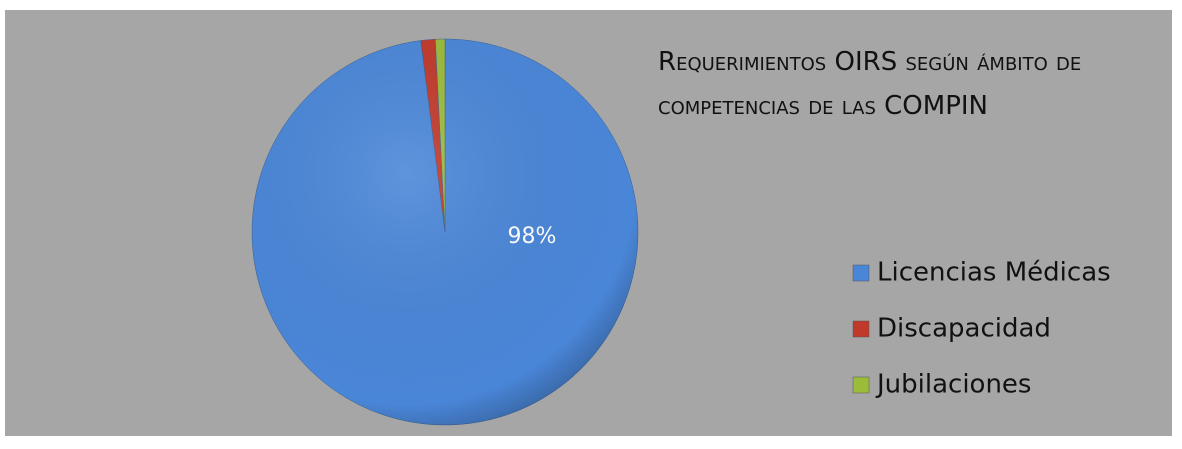 The image size is (1182, 449). I want to click on legend-label: Licencias Médicas, so click(994, 273).